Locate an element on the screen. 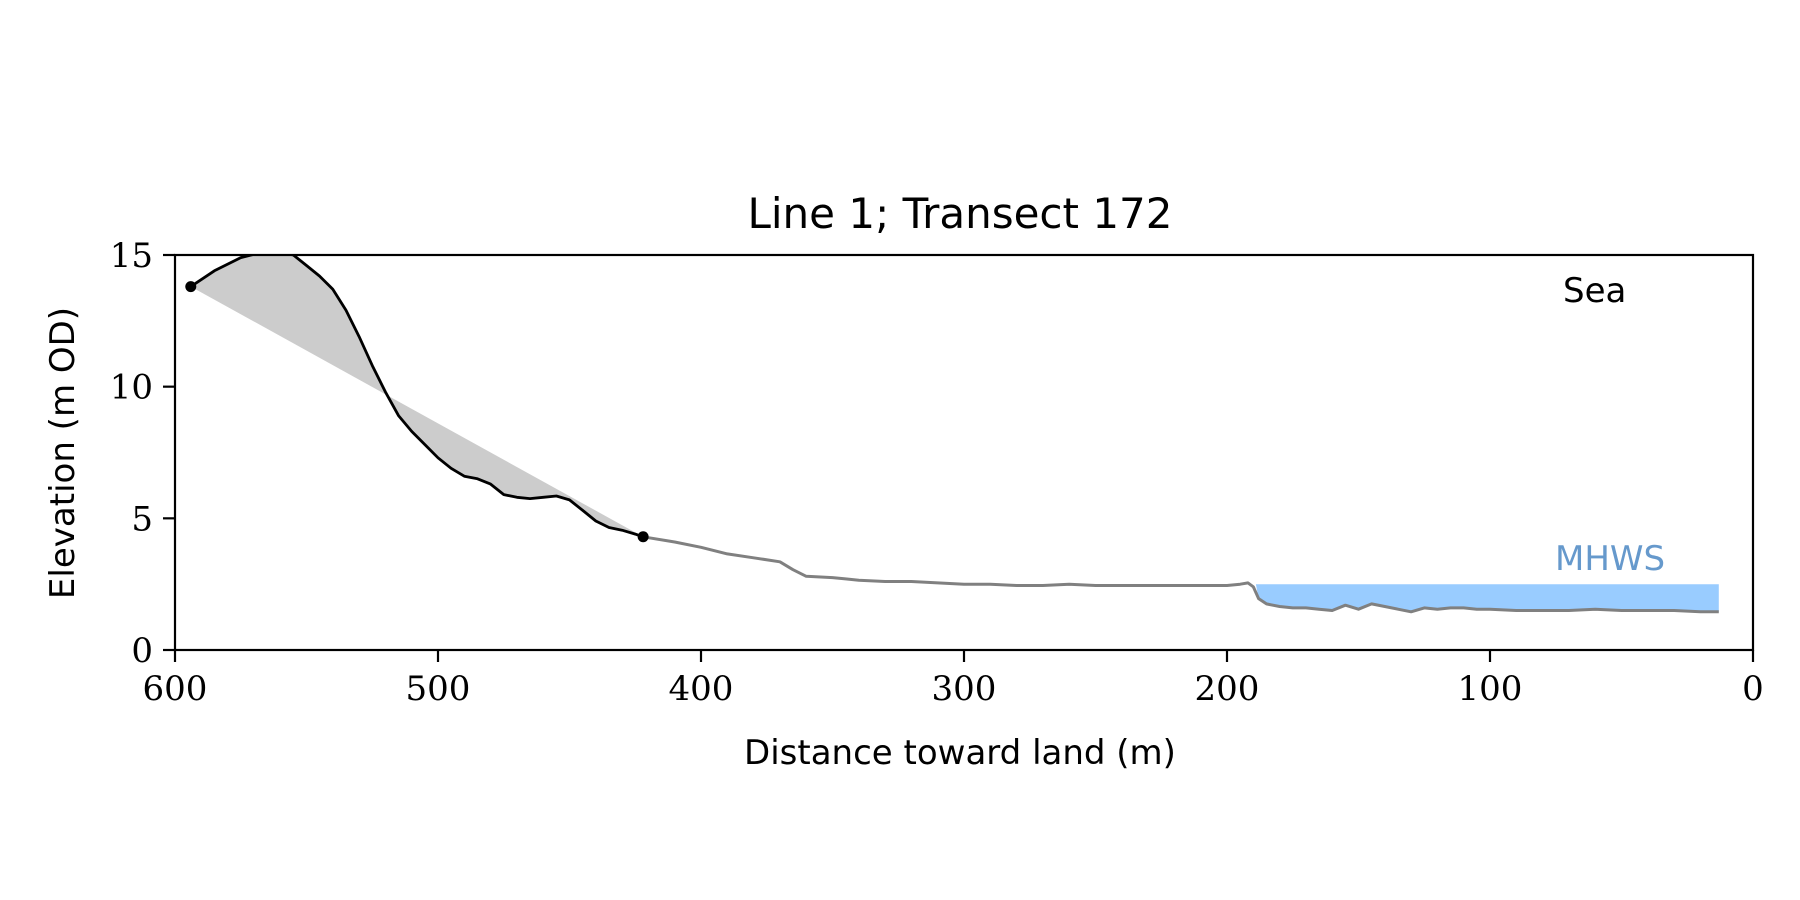 This screenshot has height=900, width=1800. x-tick-label: 600 is located at coordinates (175, 689).